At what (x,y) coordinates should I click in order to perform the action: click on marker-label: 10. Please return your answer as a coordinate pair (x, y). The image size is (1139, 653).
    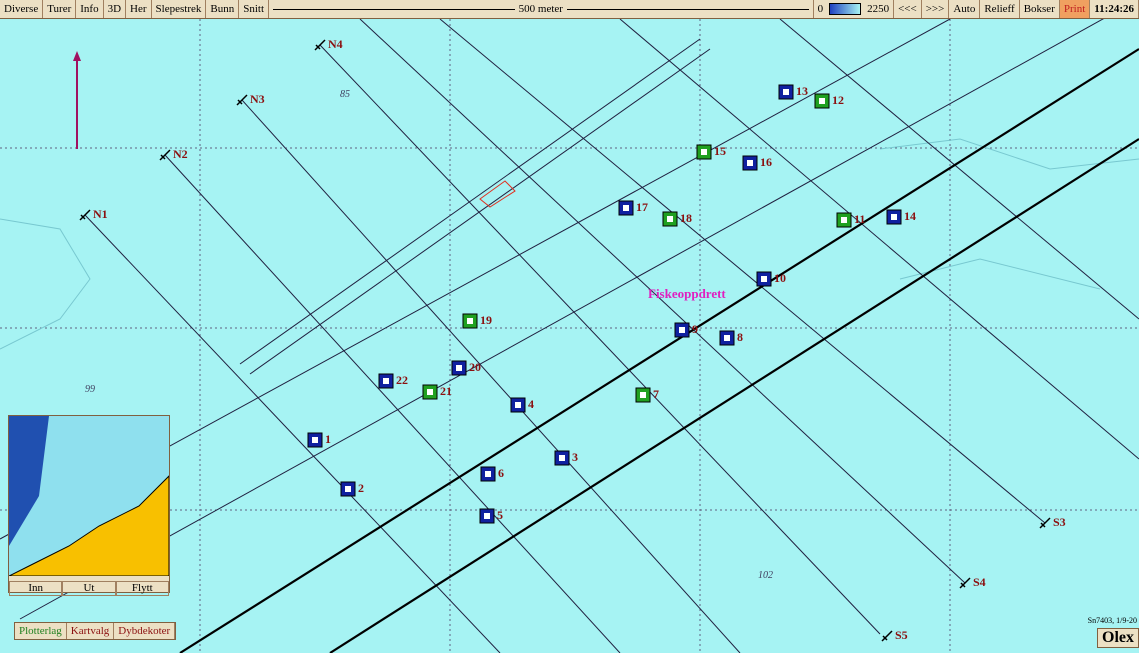
    Looking at the image, I should click on (780, 278).